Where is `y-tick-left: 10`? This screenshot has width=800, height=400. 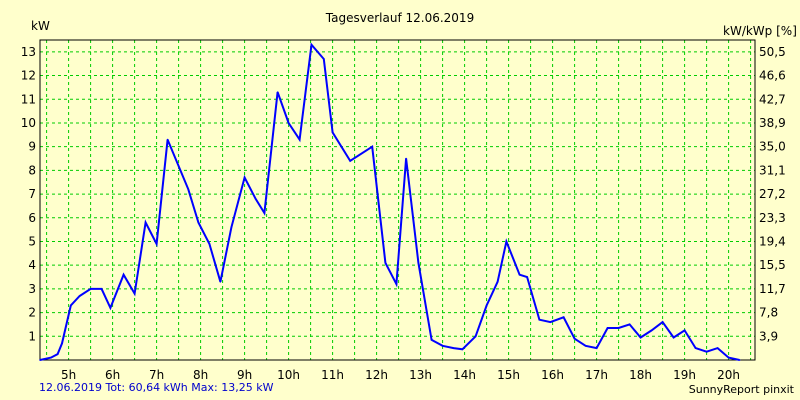
y-tick-left: 10 is located at coordinates (28, 123).